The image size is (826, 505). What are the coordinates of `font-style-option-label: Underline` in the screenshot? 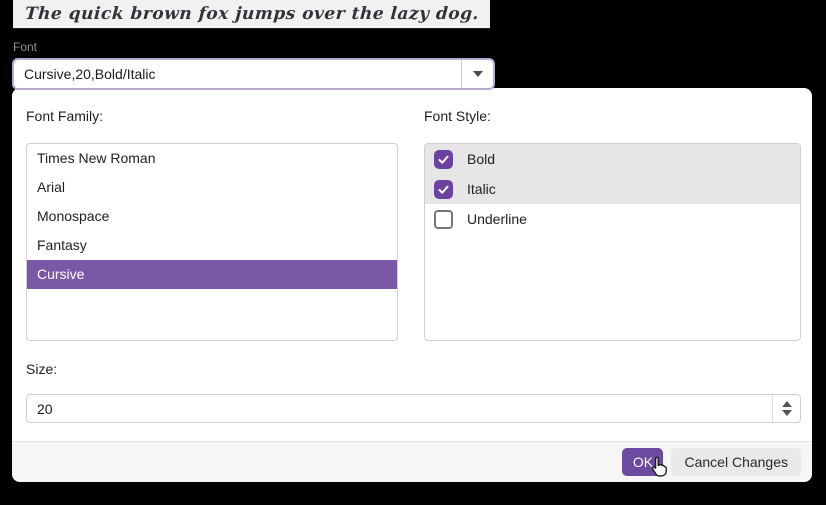 It's located at (497, 219).